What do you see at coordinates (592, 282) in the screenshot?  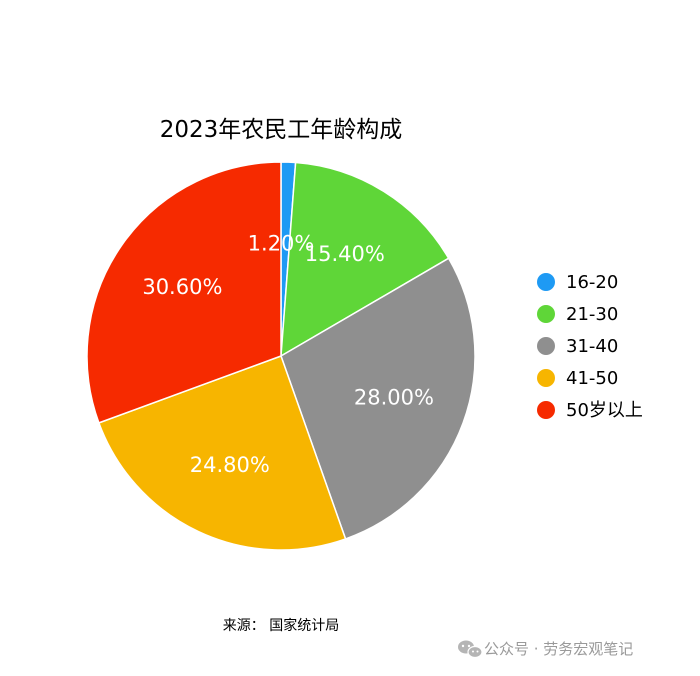 I see `legend-label-16-20: 16-20` at bounding box center [592, 282].